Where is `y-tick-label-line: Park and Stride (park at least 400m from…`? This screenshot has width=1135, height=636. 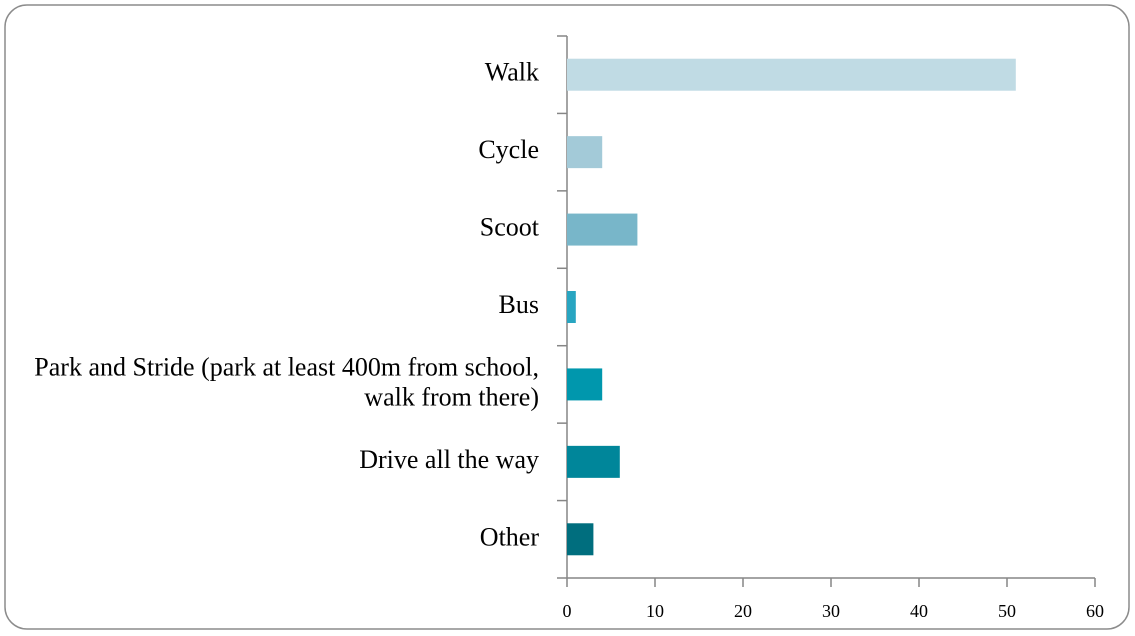 y-tick-label-line: Park and Stride (park at least 400m from… is located at coordinates (286, 366).